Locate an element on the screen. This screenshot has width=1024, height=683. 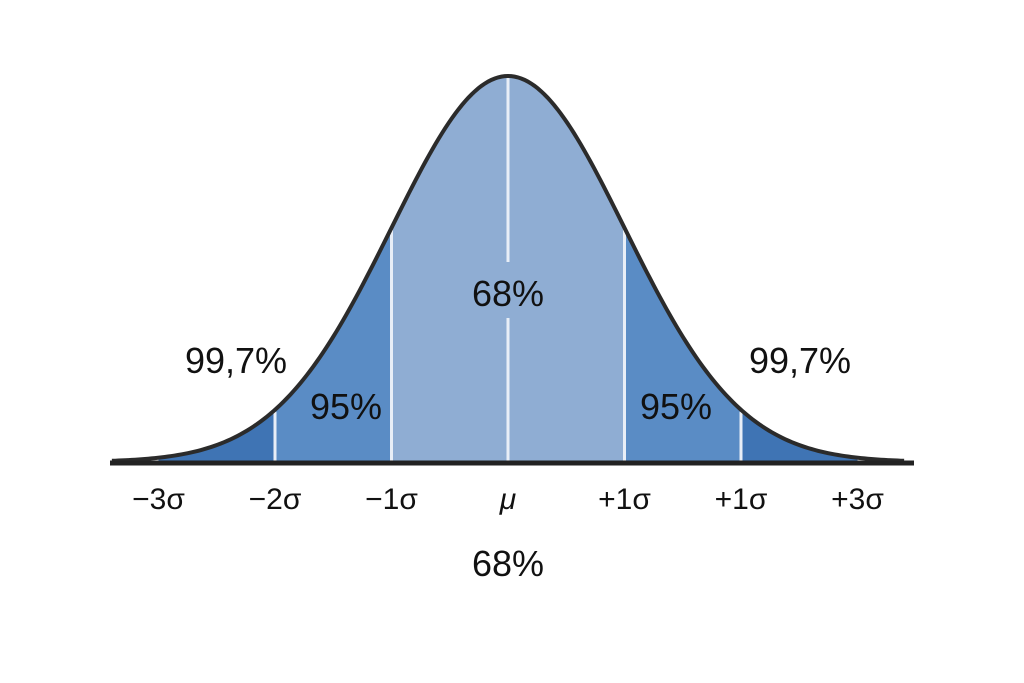
tick-label: +3σ is located at coordinates (857, 499).